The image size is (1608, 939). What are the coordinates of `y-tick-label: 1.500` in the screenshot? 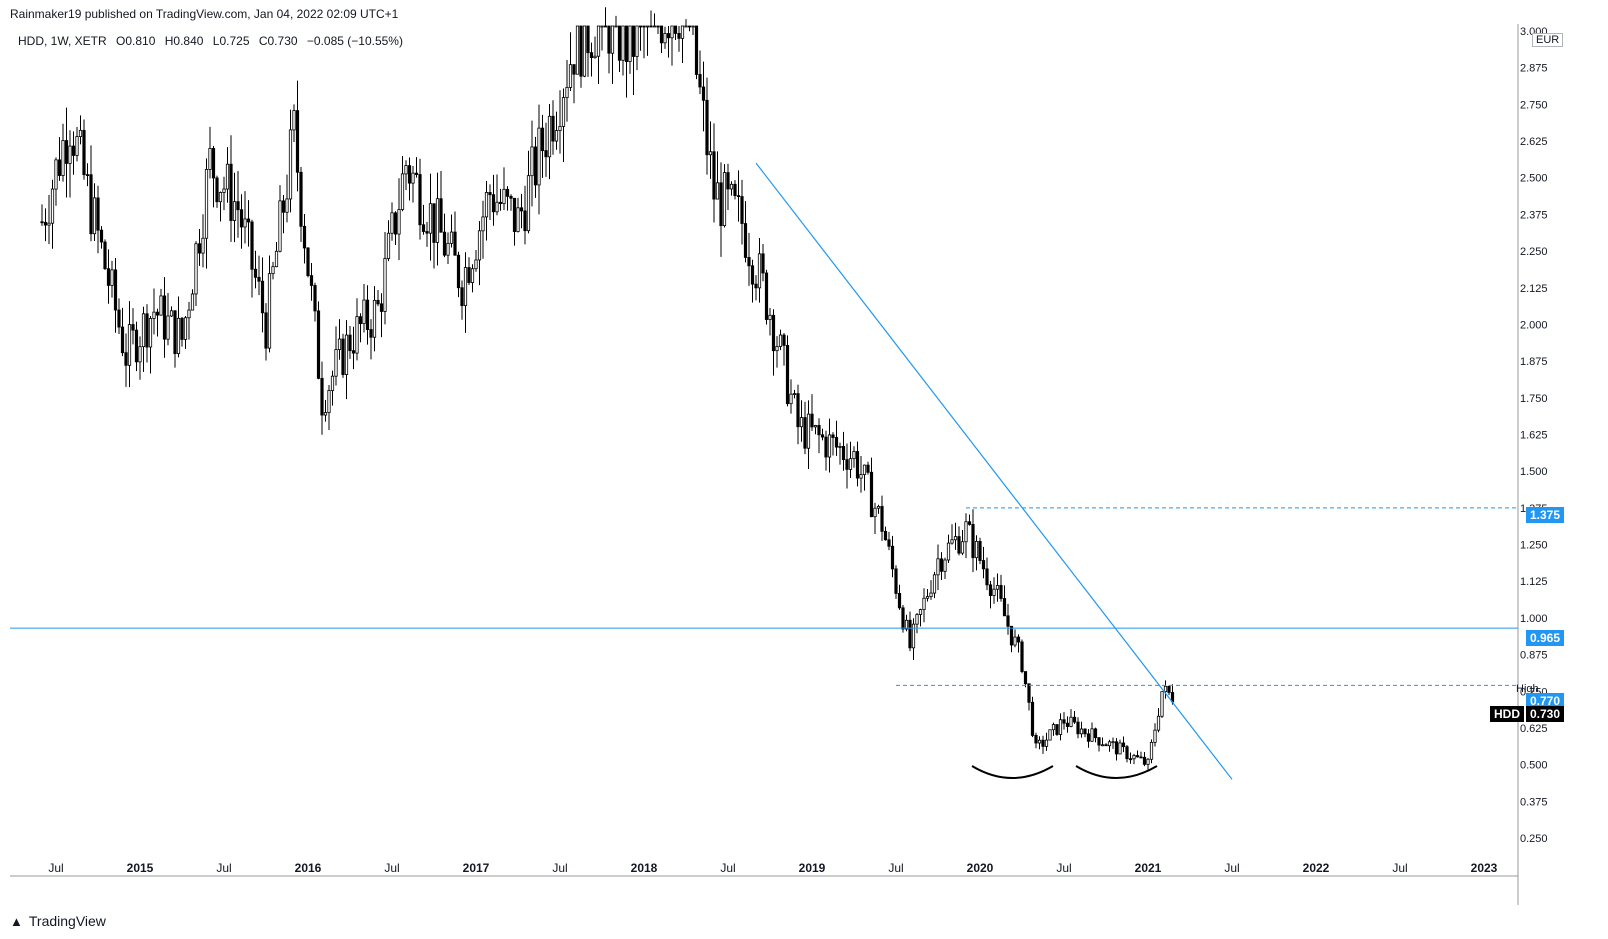 It's located at (1534, 472).